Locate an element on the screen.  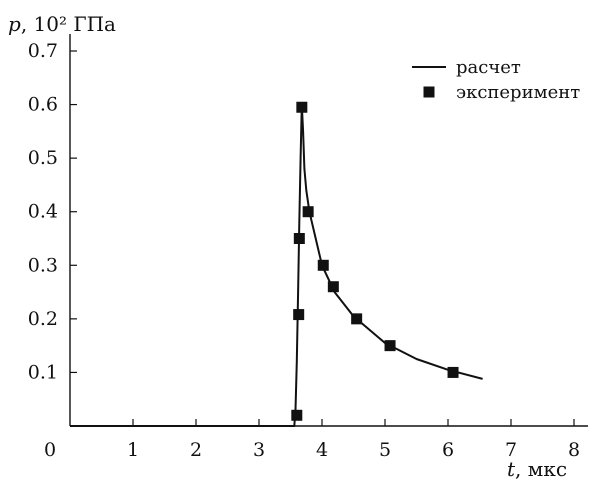
x-tick-label: 7 is located at coordinates (511, 450).